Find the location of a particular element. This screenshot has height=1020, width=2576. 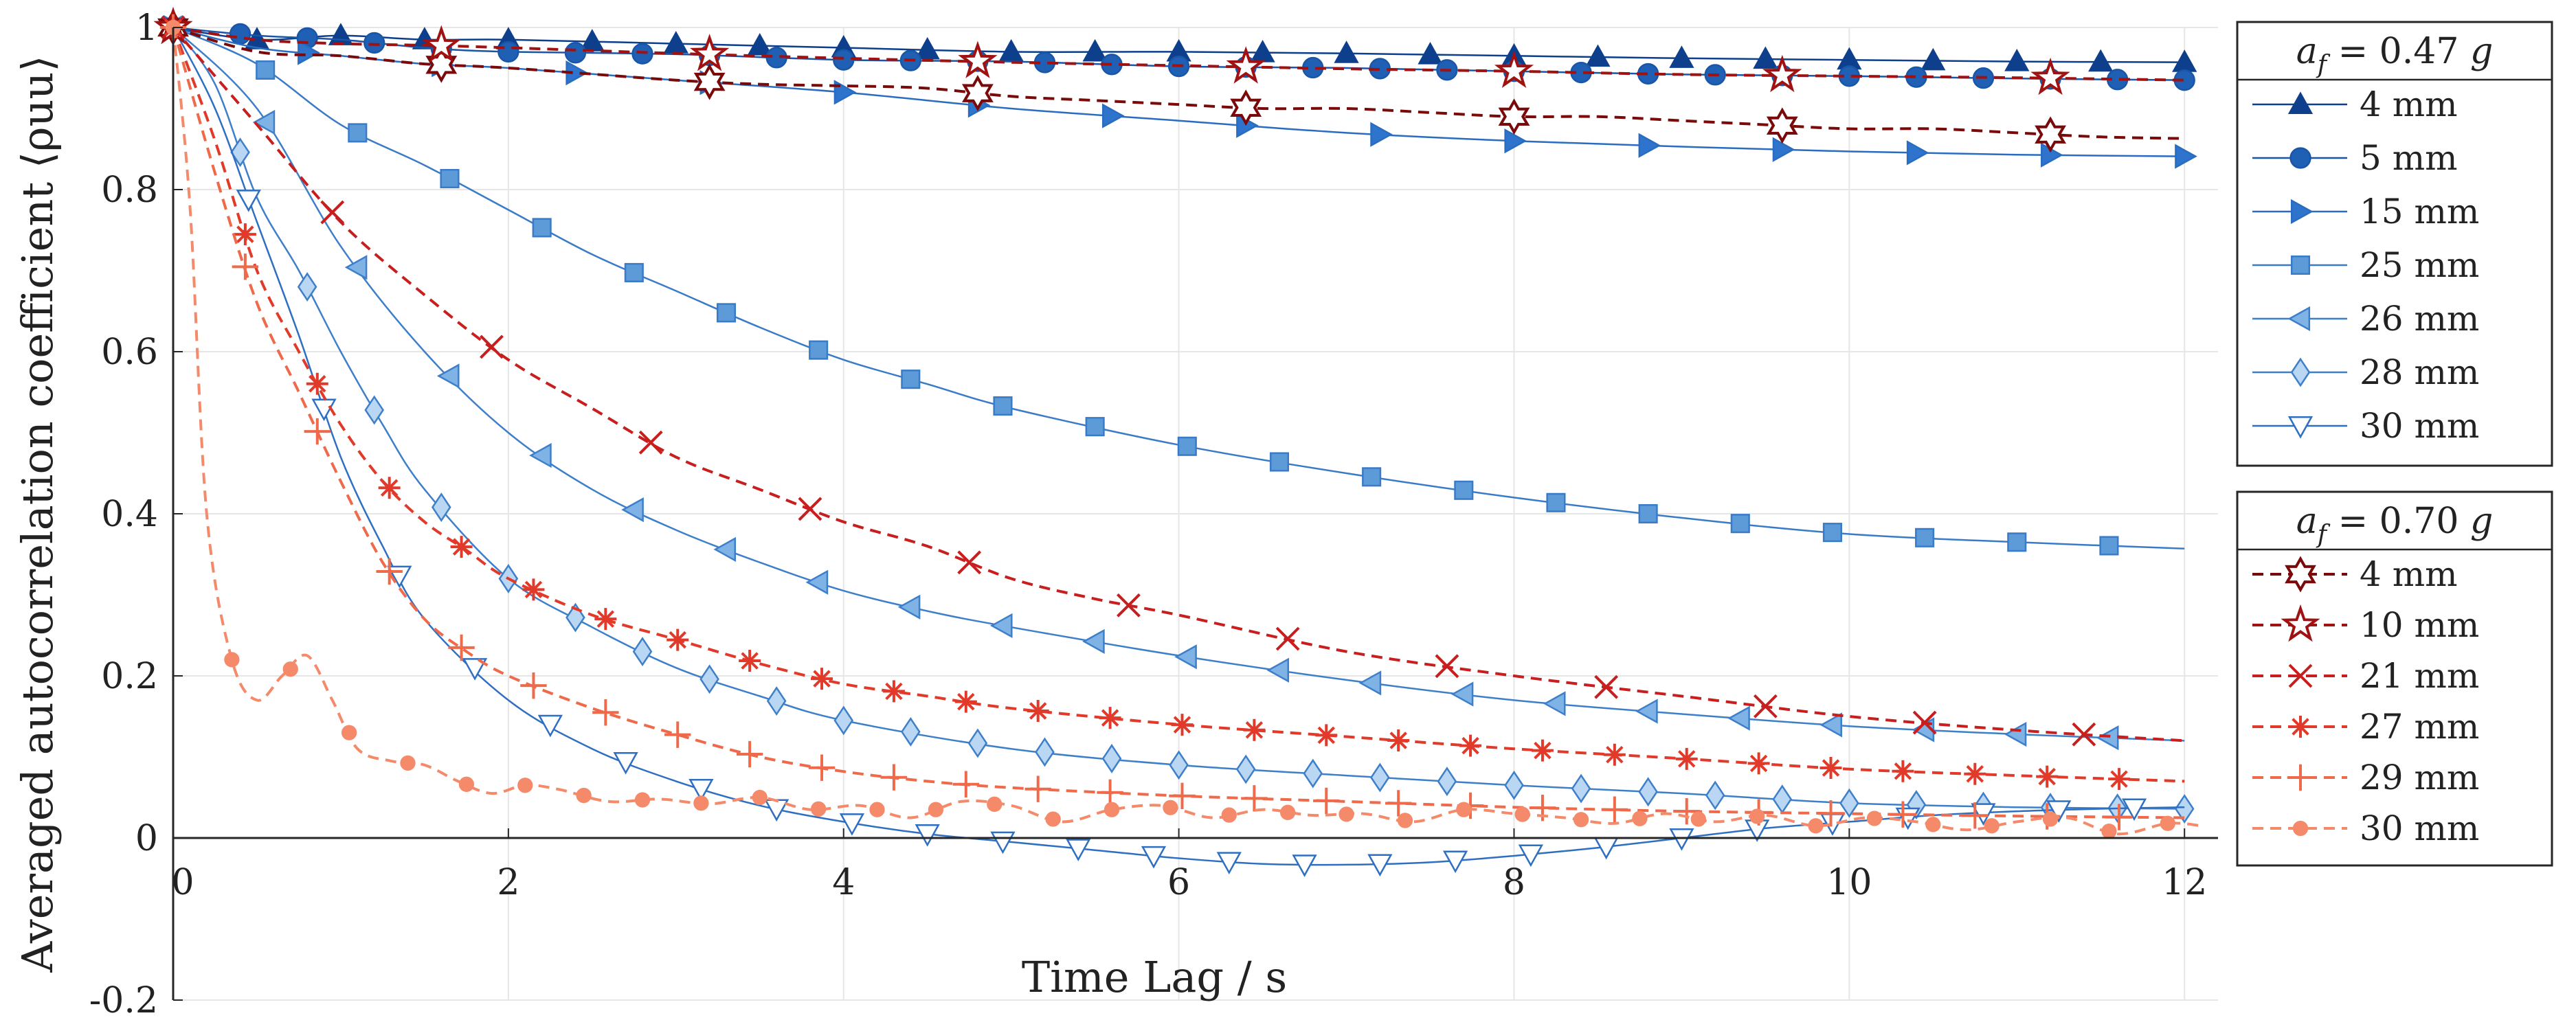

legend-label: 15 mm is located at coordinates (2419, 211).